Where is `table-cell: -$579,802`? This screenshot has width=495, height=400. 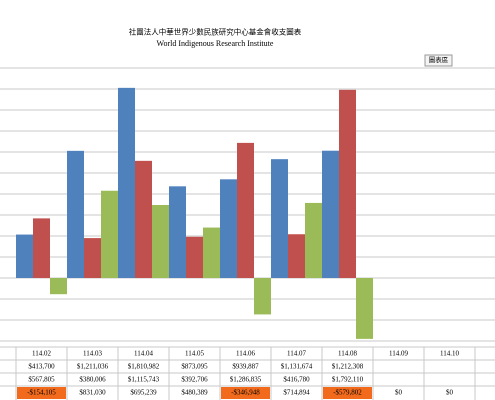
table-cell: -$579,802 is located at coordinates (347, 393).